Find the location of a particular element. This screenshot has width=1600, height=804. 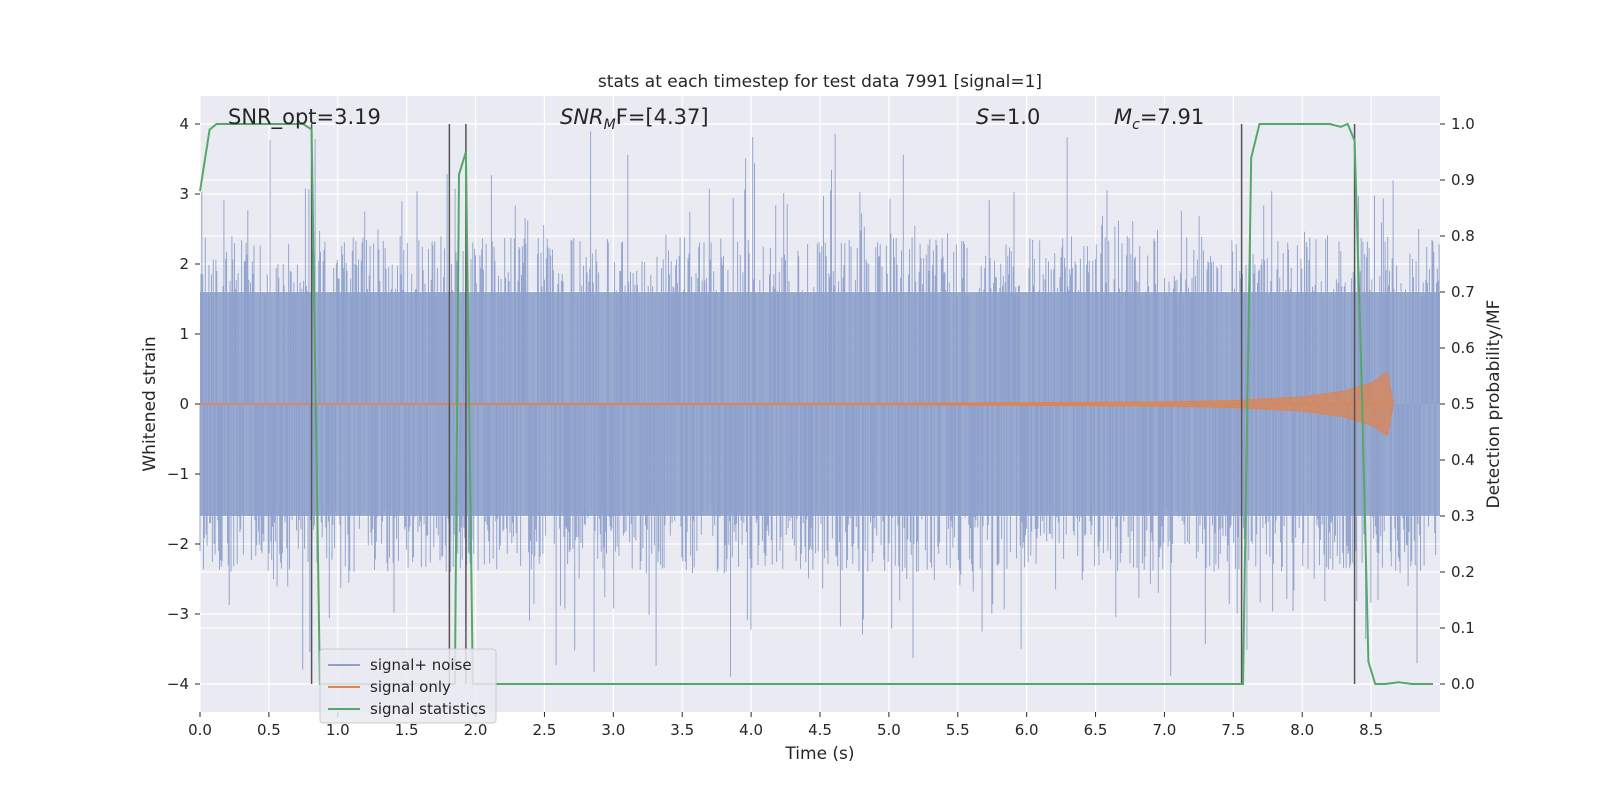

y-right-tick-label-8: 0.8 is located at coordinates (1463, 236).